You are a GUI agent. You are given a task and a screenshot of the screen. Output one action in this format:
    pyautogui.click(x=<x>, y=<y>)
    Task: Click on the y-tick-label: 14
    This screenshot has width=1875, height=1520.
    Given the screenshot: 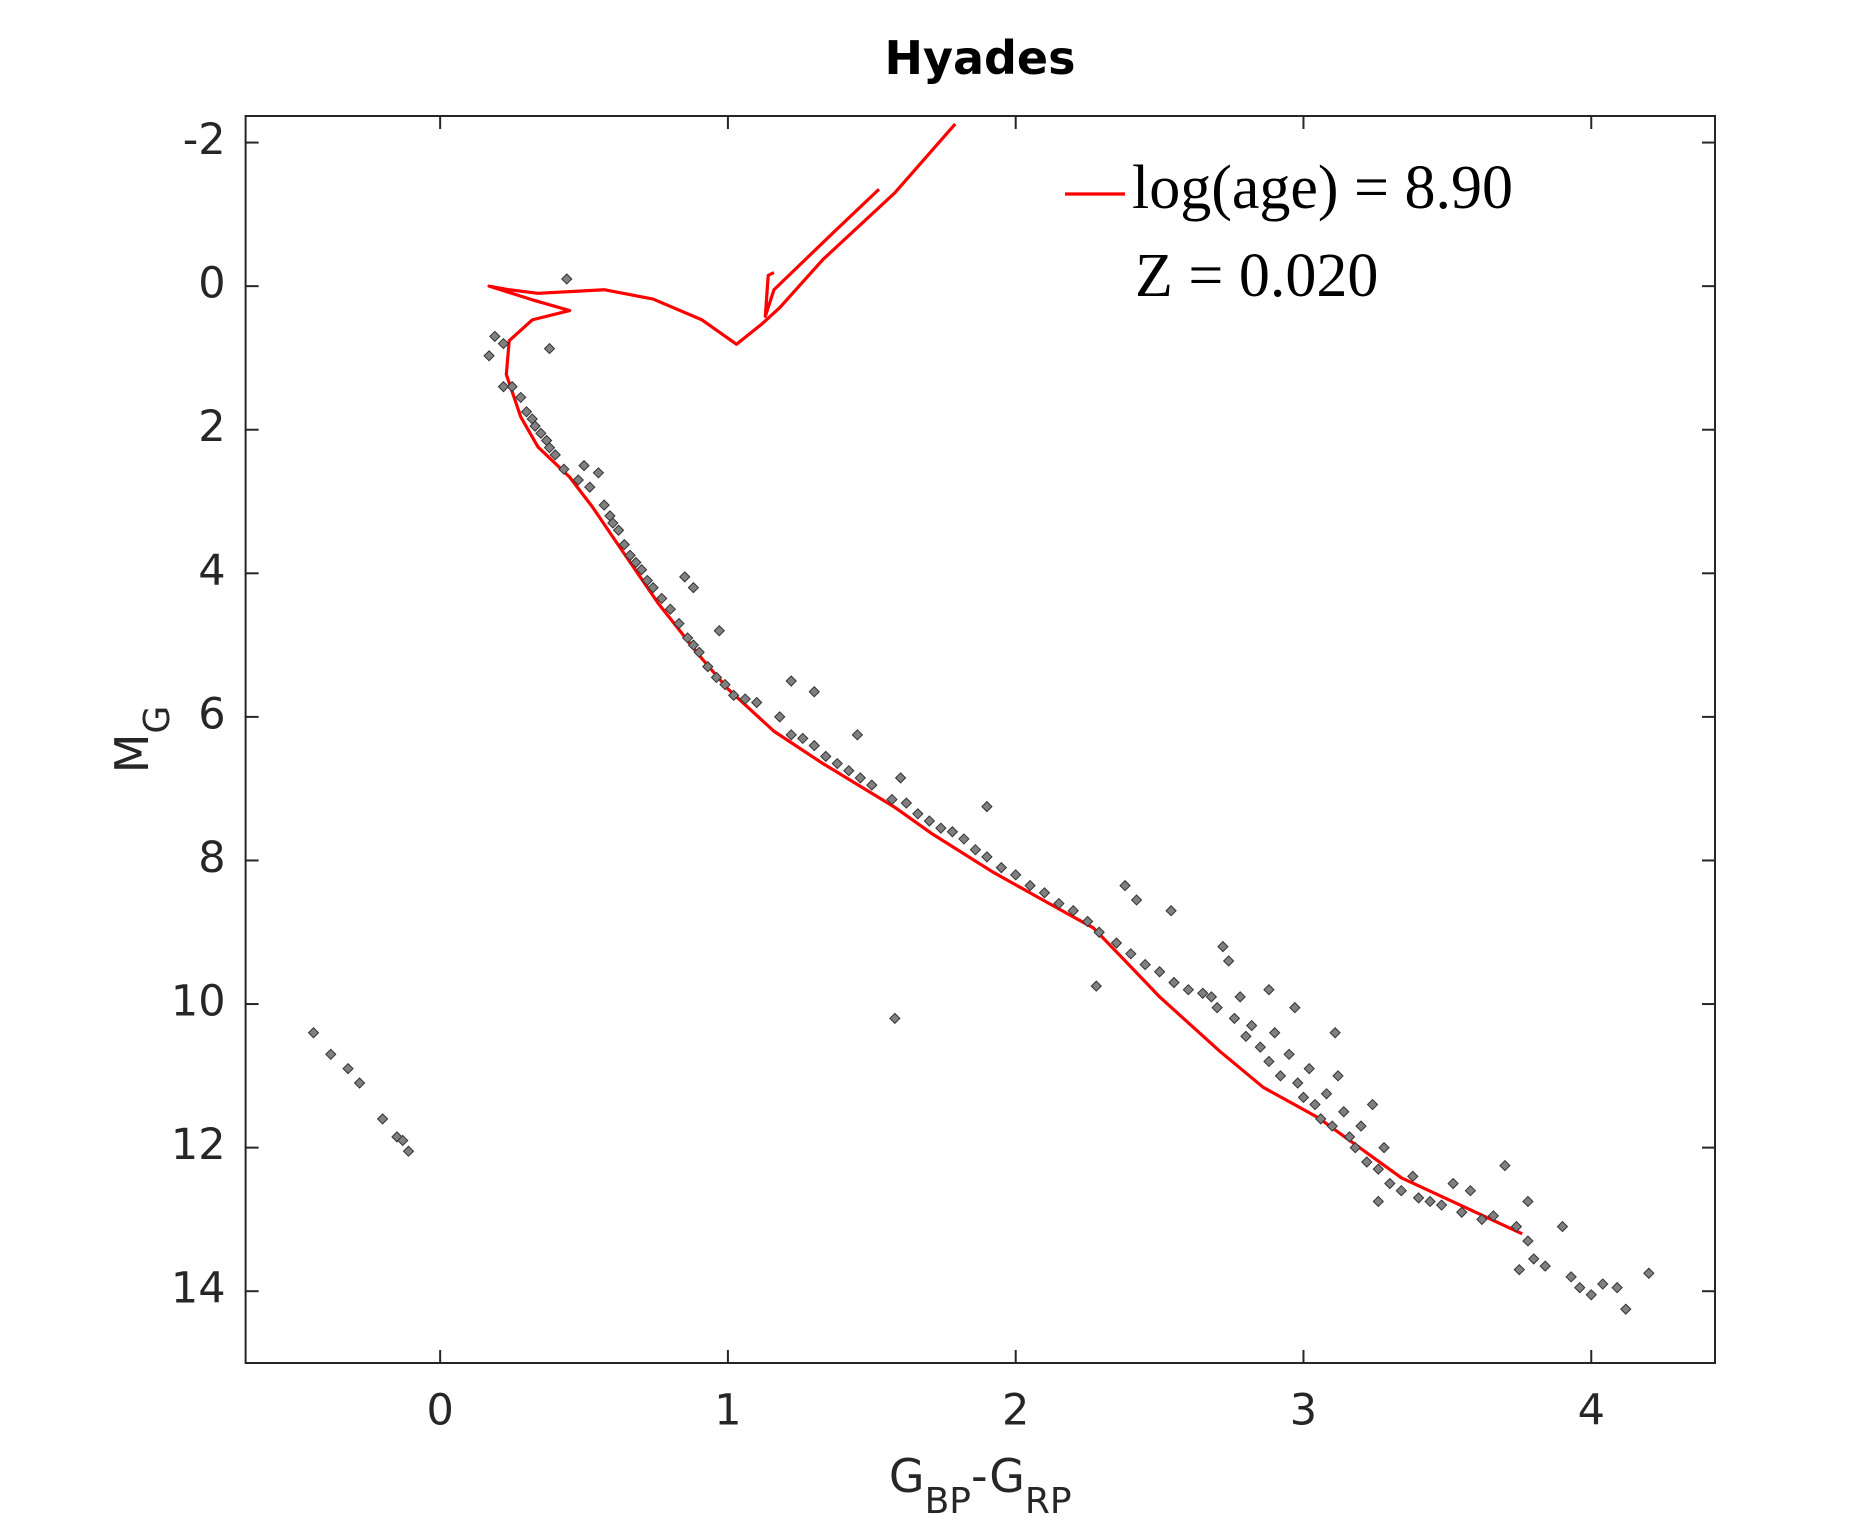 What is the action you would take?
    pyautogui.click(x=198, y=1289)
    